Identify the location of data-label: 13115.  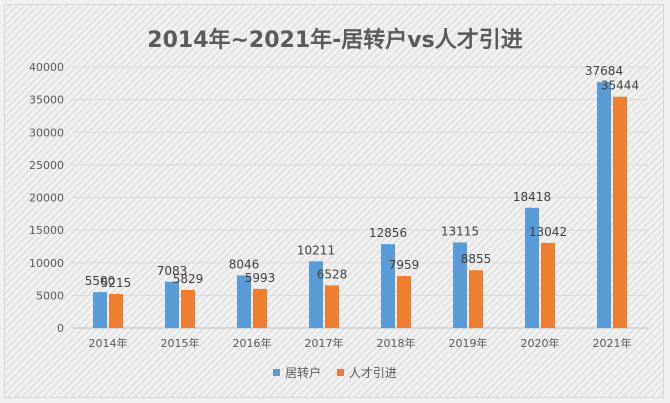
(460, 231).